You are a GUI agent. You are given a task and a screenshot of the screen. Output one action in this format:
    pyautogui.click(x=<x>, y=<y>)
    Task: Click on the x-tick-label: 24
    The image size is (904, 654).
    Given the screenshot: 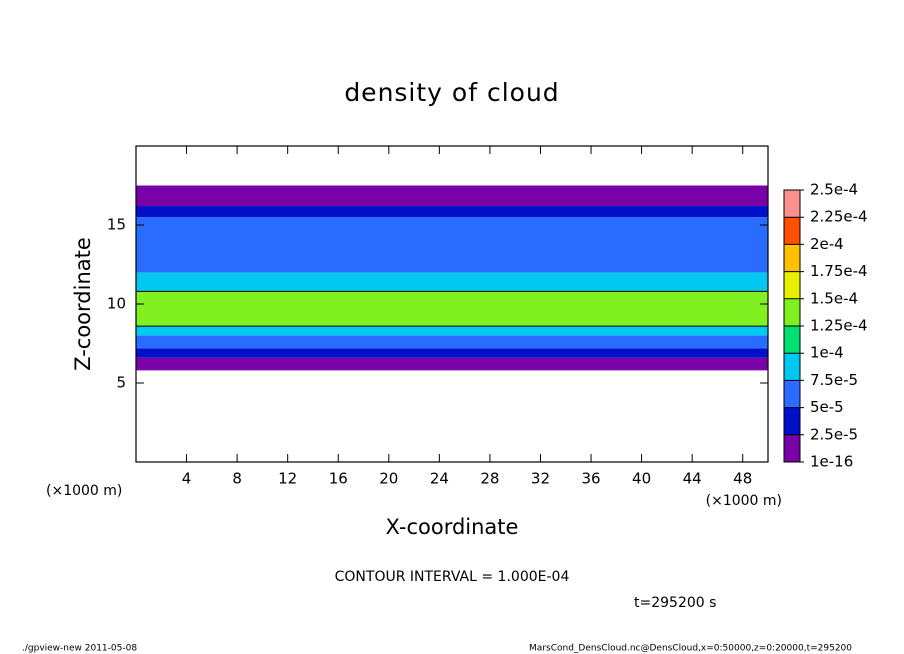 What is the action you would take?
    pyautogui.click(x=439, y=479)
    